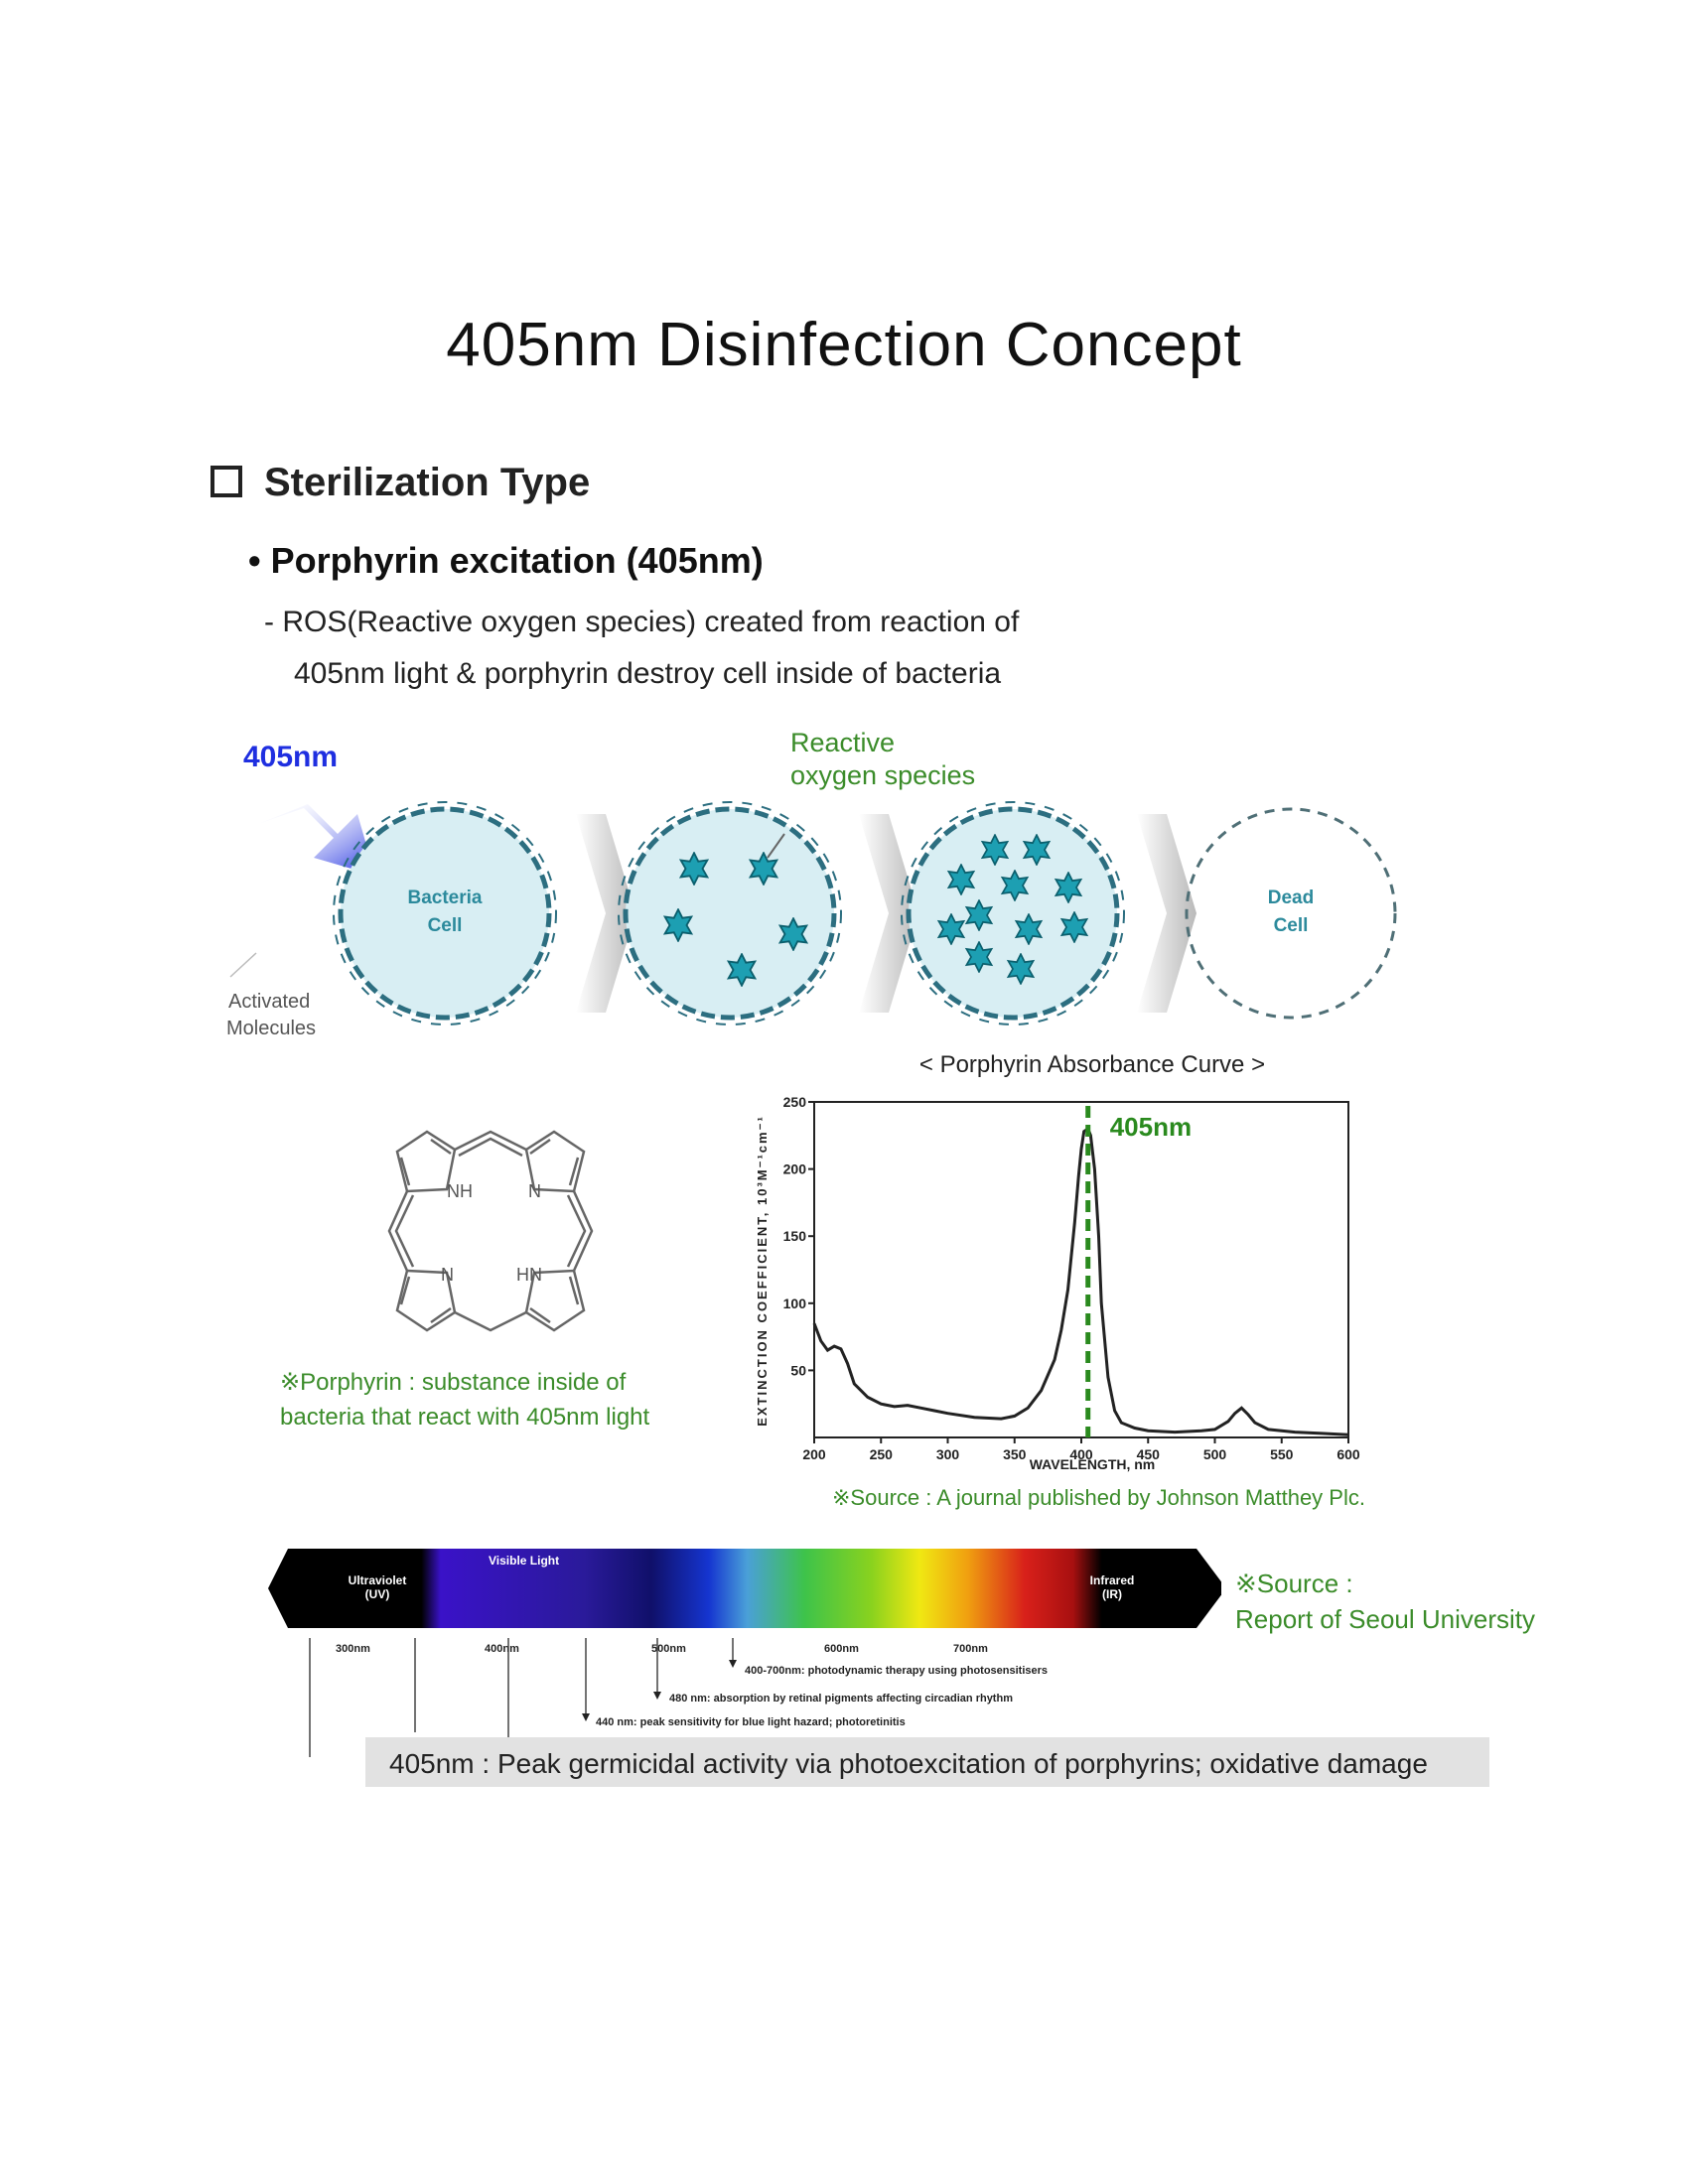  What do you see at coordinates (1093, 1464) in the screenshot?
I see `x-axis-label: WAVELENGTH, nm` at bounding box center [1093, 1464].